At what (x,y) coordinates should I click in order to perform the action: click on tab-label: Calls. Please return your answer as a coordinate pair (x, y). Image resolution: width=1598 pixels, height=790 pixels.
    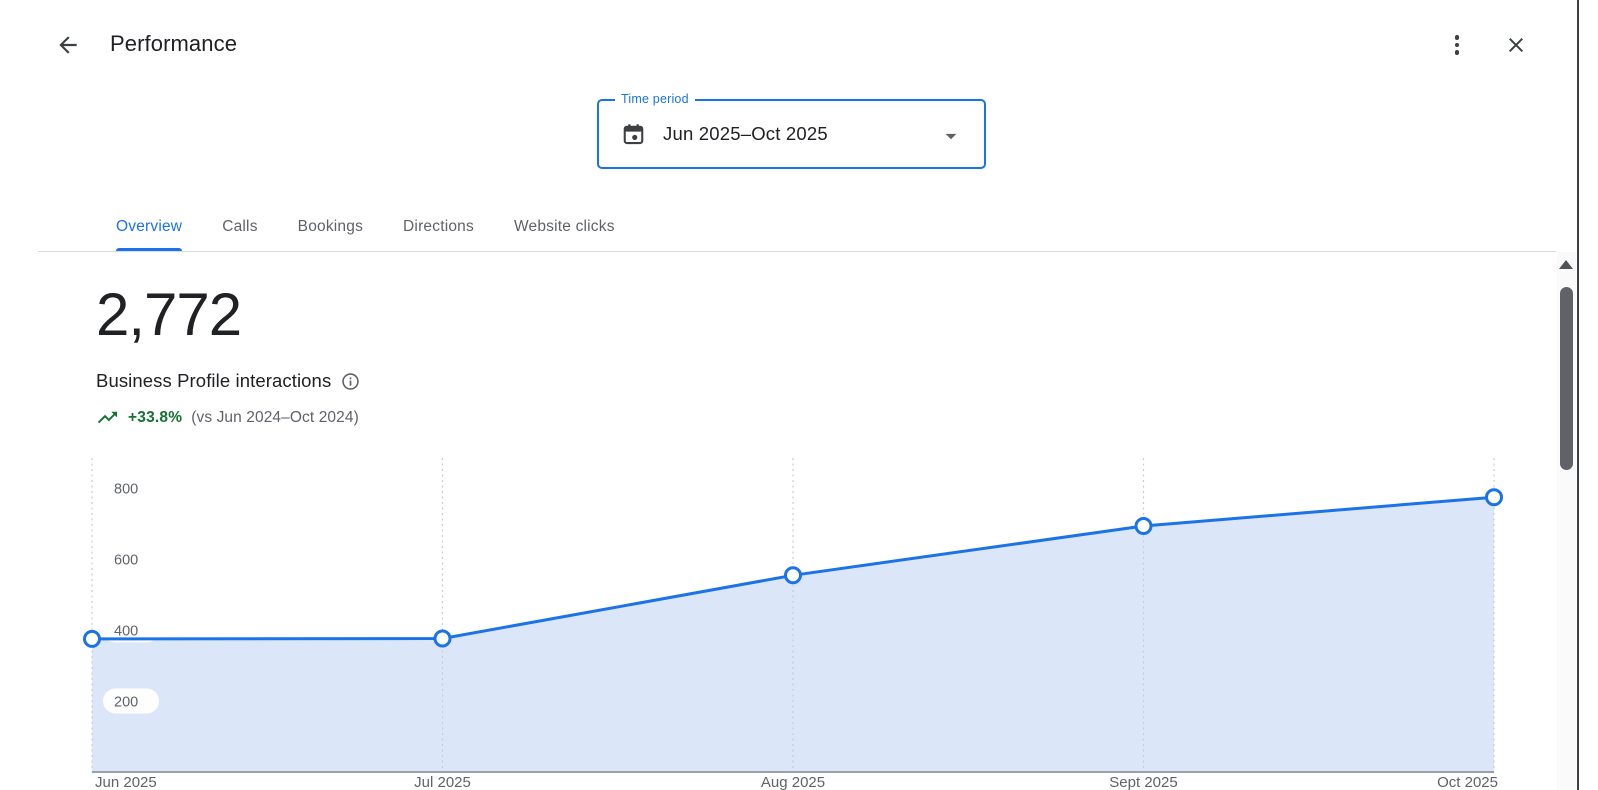
    Looking at the image, I should click on (240, 226).